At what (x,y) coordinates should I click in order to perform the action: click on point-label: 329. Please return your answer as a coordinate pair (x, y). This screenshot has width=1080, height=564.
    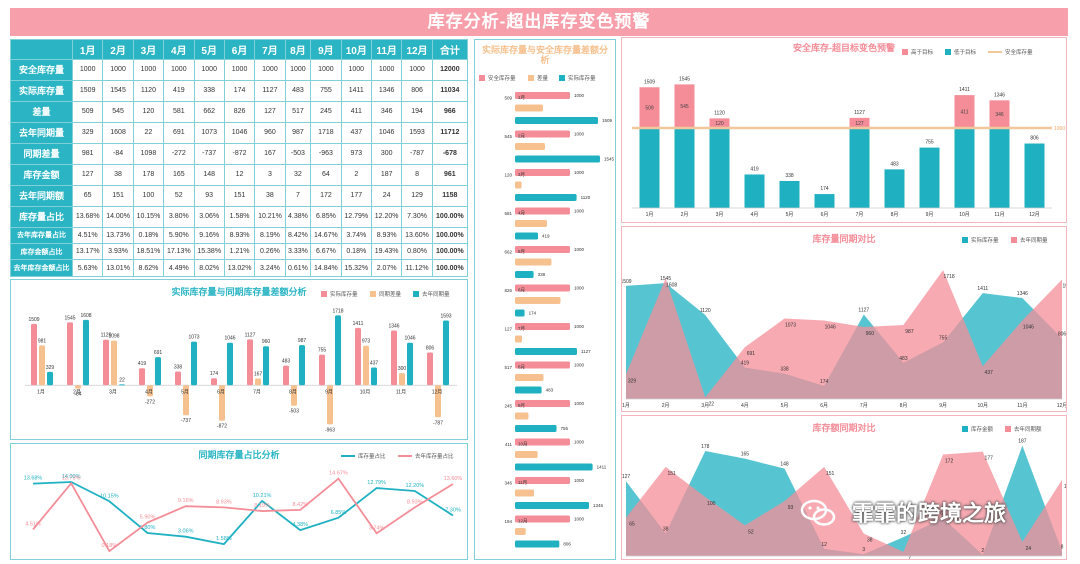
    Looking at the image, I should click on (632, 381).